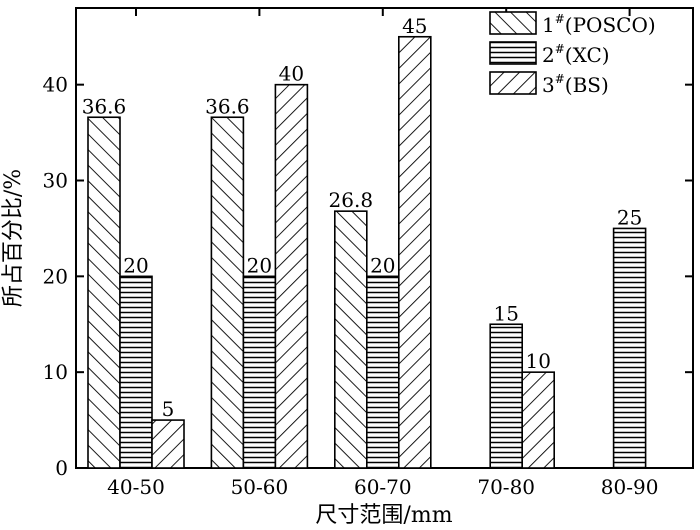 The image size is (700, 530). I want to click on legend-number: 1, so click(548, 25).